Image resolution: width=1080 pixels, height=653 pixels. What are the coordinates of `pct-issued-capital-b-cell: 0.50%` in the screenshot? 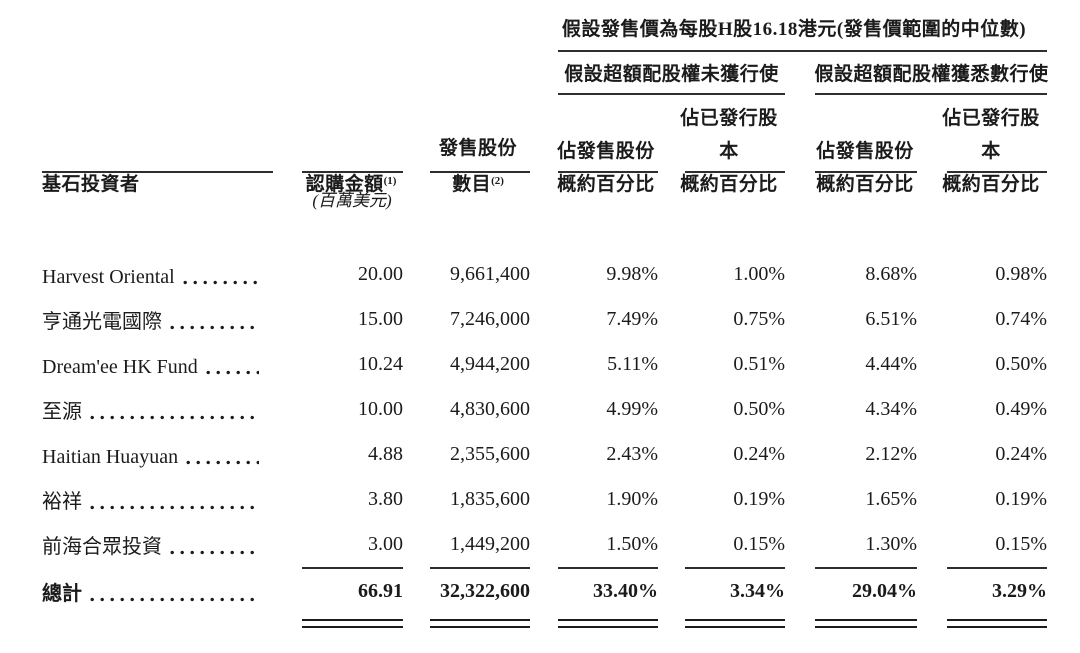 It's located at (1021, 364).